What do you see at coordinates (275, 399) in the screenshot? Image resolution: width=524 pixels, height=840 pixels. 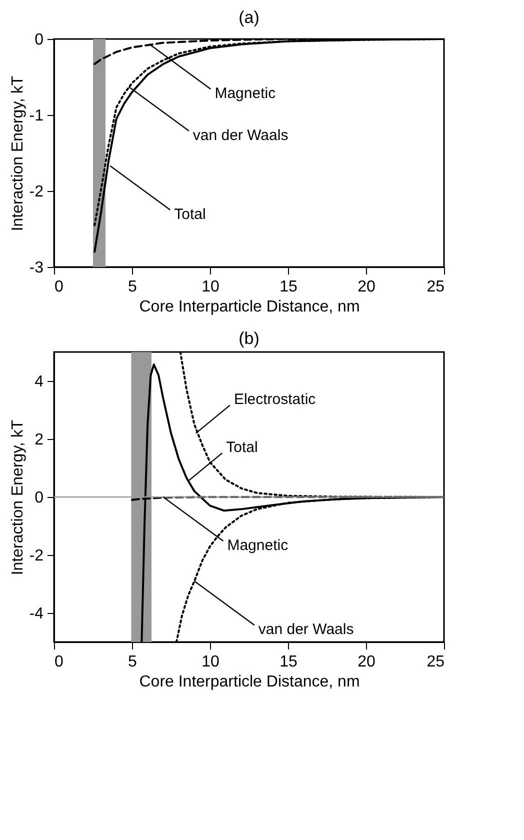 I see `annotation: Electrostatic` at bounding box center [275, 399].